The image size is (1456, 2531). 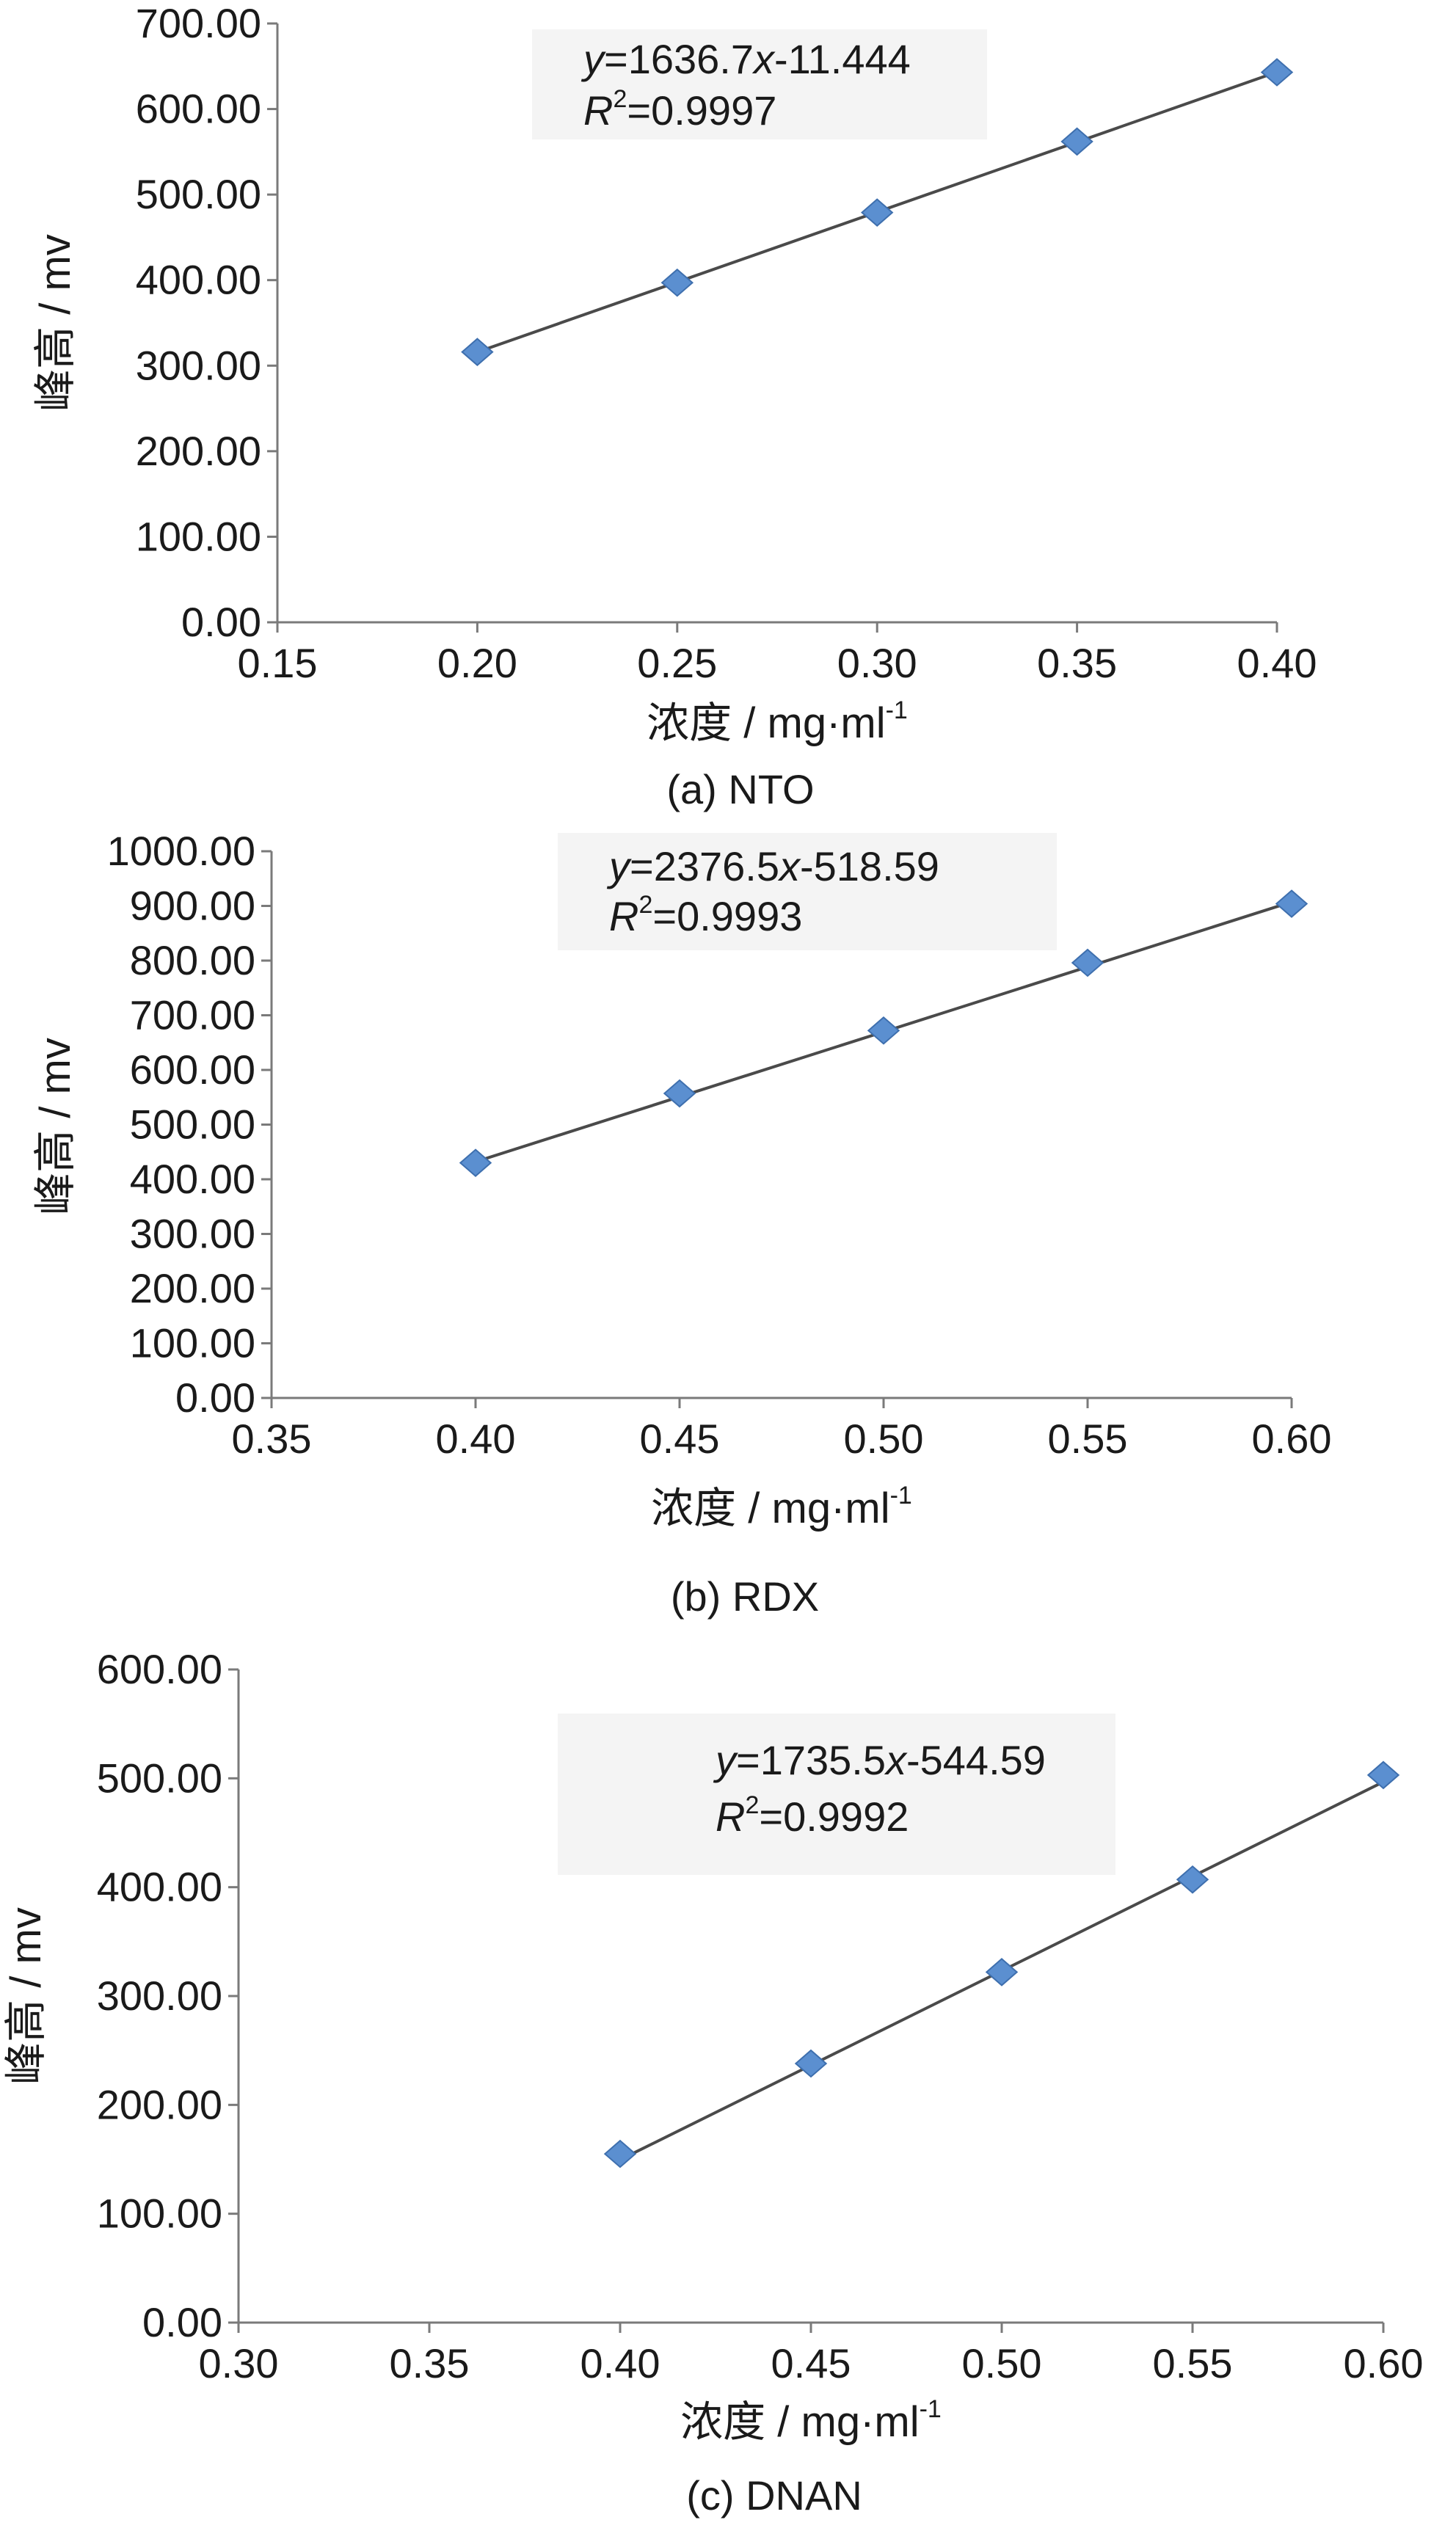 I want to click on r-squared-value: =0.9993, so click(x=727, y=916).